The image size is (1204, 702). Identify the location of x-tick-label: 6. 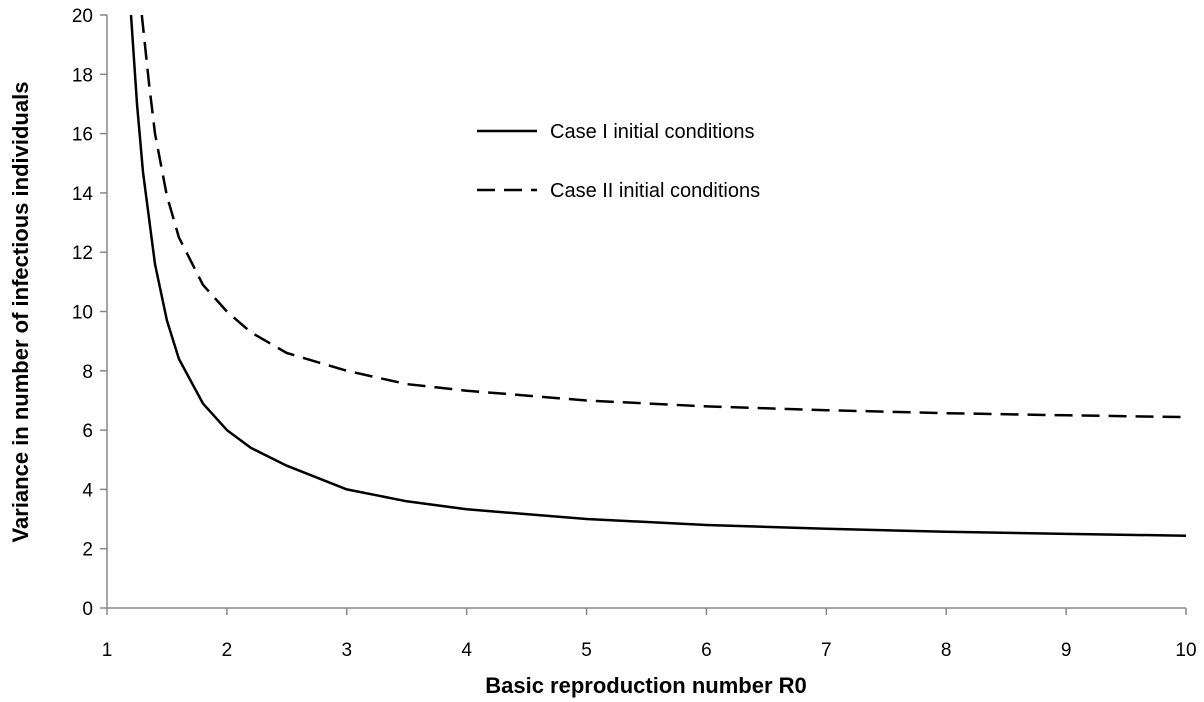
(706, 650).